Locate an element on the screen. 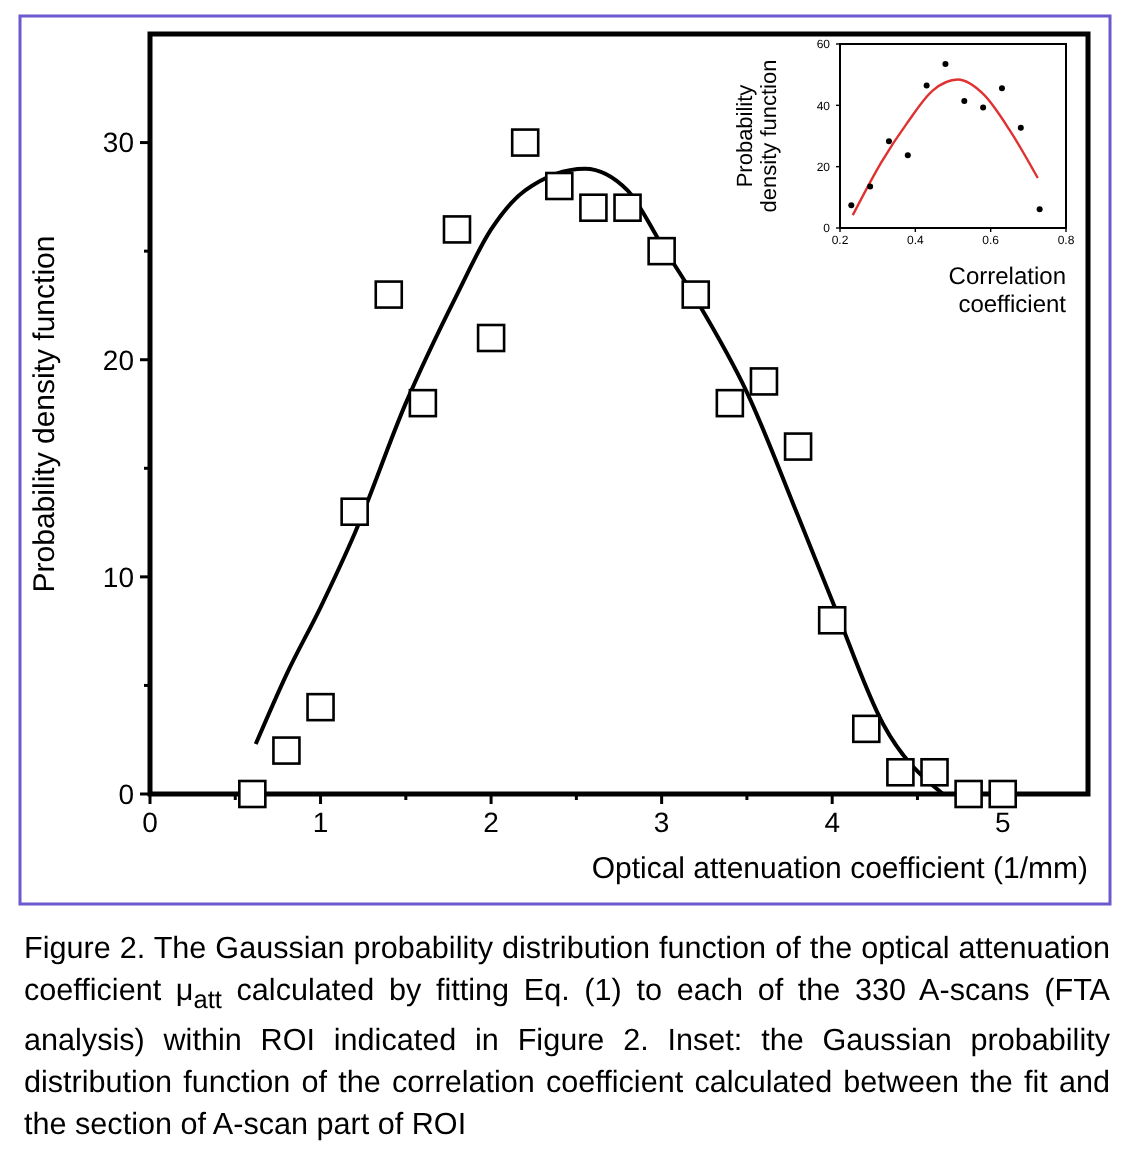  y-tick-label: 20 is located at coordinates (118, 359).